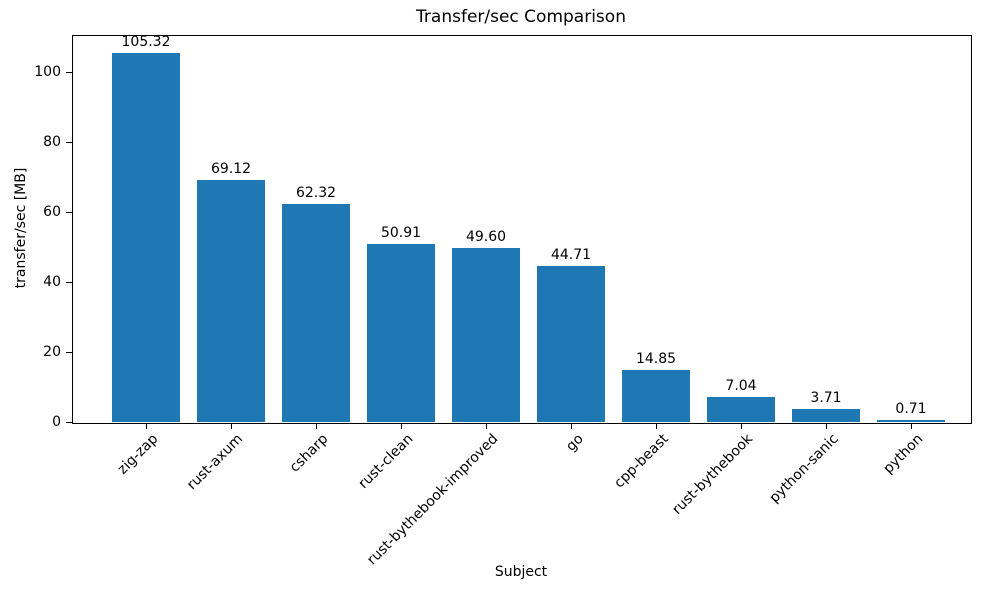 This screenshot has height=600, width=1000. I want to click on x-tick-label: zig-zap, so click(138, 454).